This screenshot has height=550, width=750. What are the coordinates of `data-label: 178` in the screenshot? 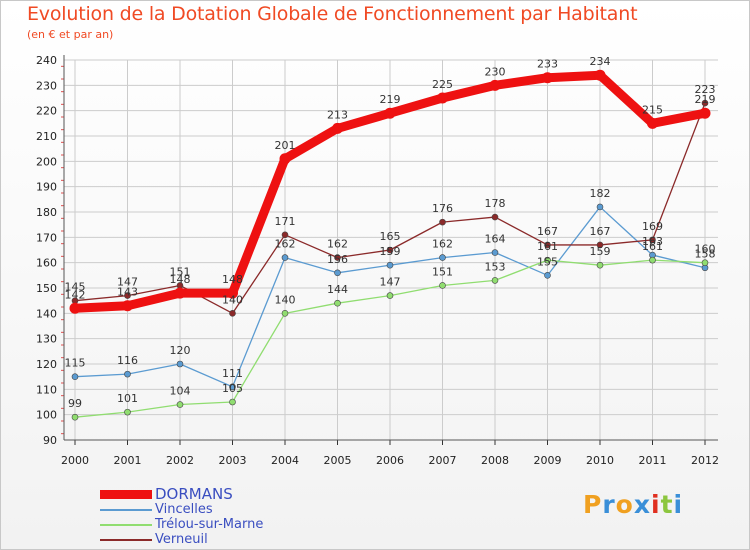 It's located at (495, 203).